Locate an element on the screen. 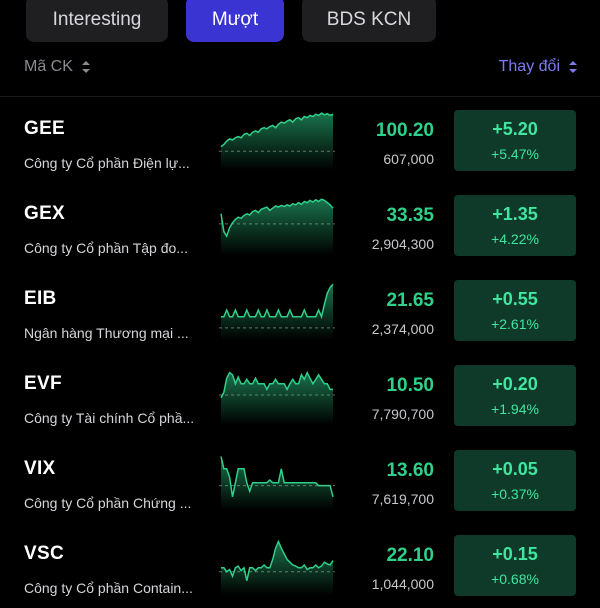  trade-volume: 7,619,700 is located at coordinates (402, 499).